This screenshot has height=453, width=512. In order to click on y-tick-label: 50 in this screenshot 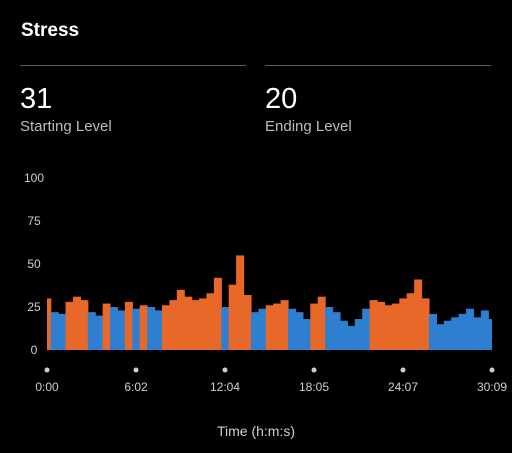, I will do `click(34, 264)`.